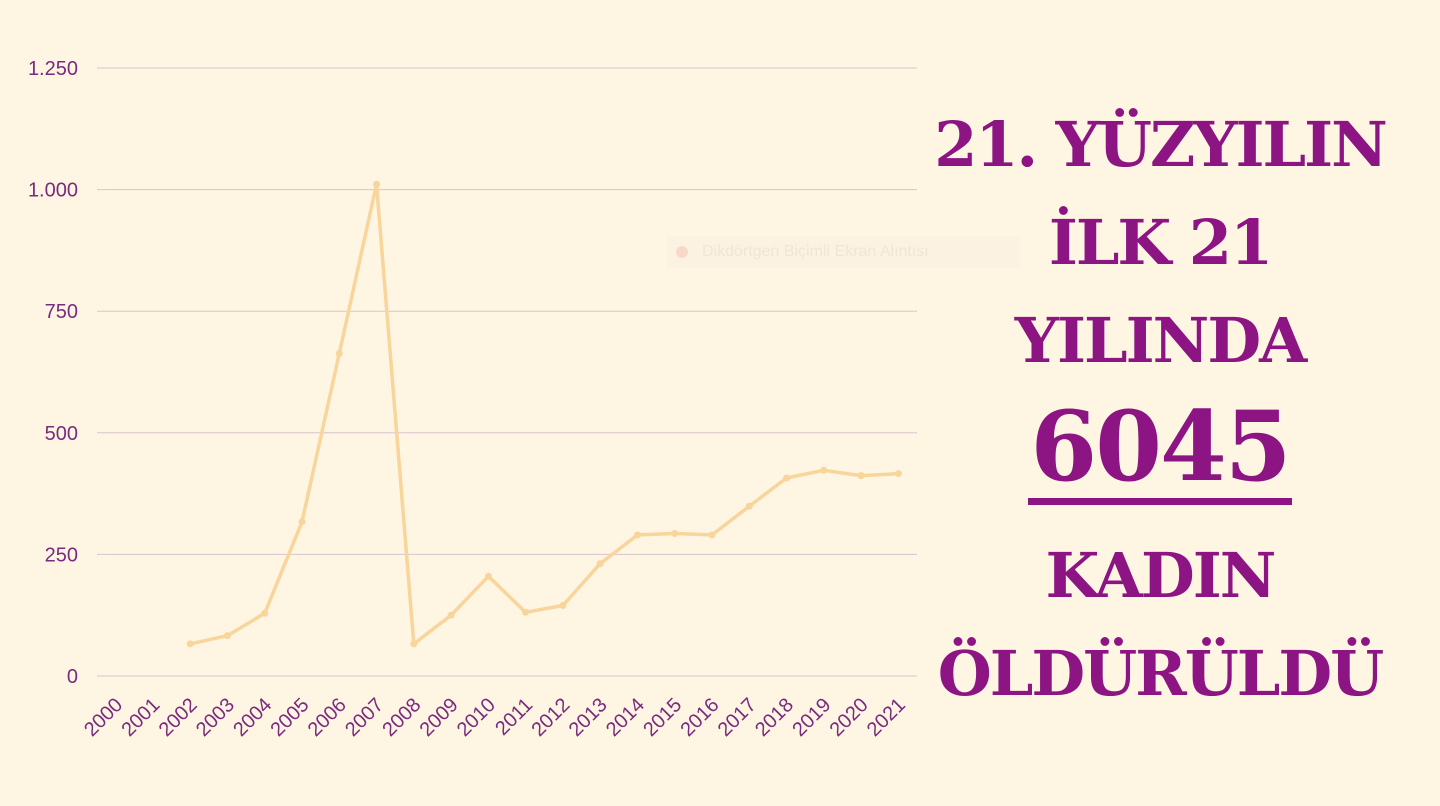  I want to click on x-tick-label: 2003, so click(215, 717).